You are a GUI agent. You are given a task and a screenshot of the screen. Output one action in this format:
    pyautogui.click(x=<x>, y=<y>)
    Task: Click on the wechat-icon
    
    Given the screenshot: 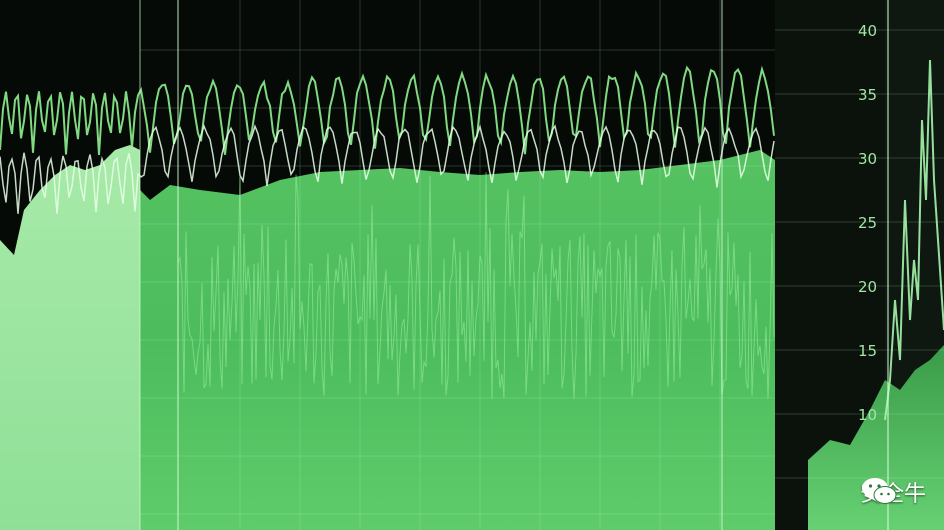 What is the action you would take?
    pyautogui.click(x=879, y=491)
    